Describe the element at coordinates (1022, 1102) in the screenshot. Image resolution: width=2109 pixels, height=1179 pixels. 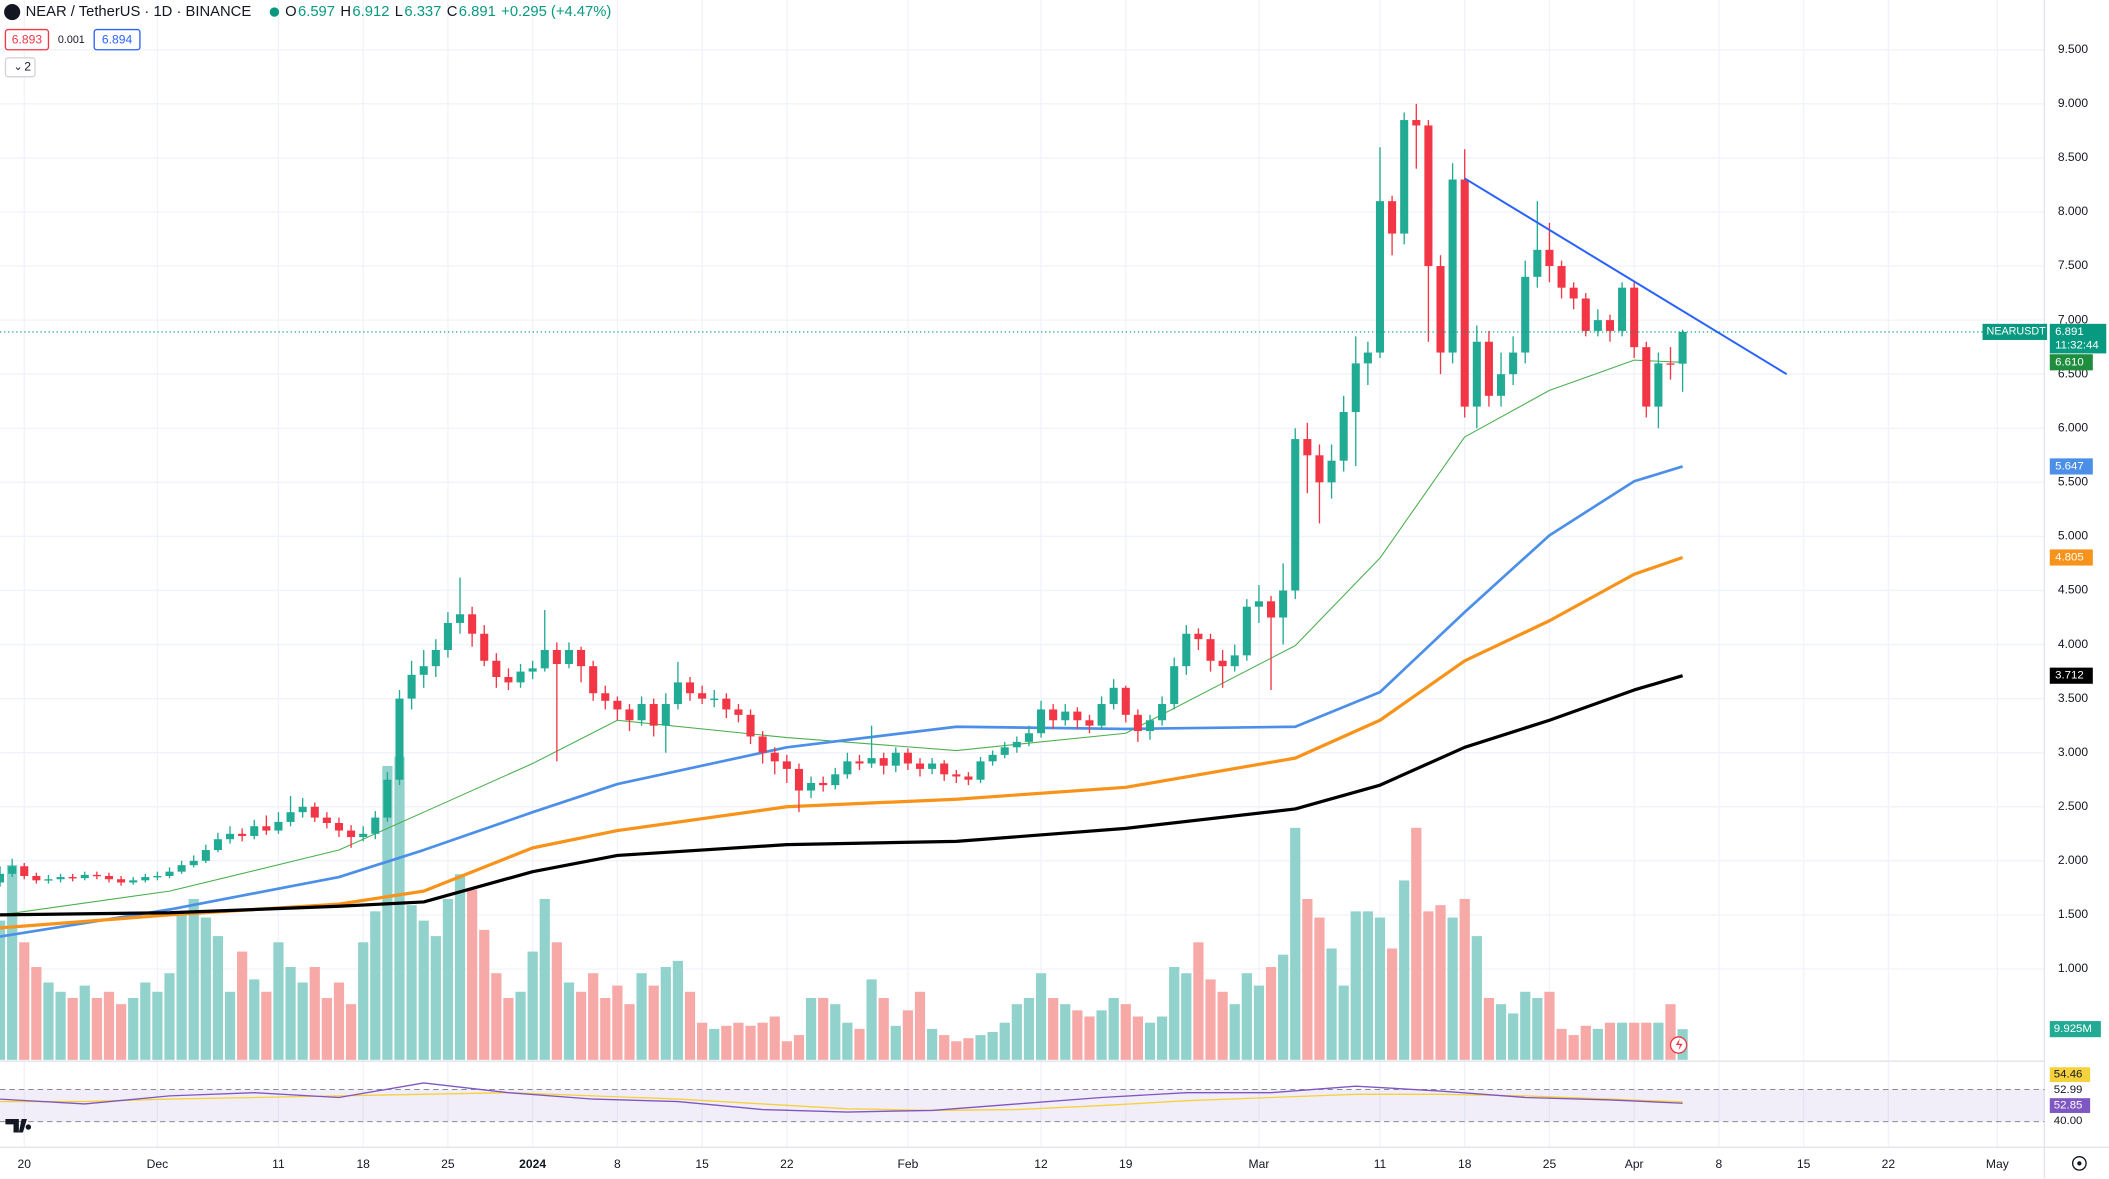
I see `rsi-pane` at that location.